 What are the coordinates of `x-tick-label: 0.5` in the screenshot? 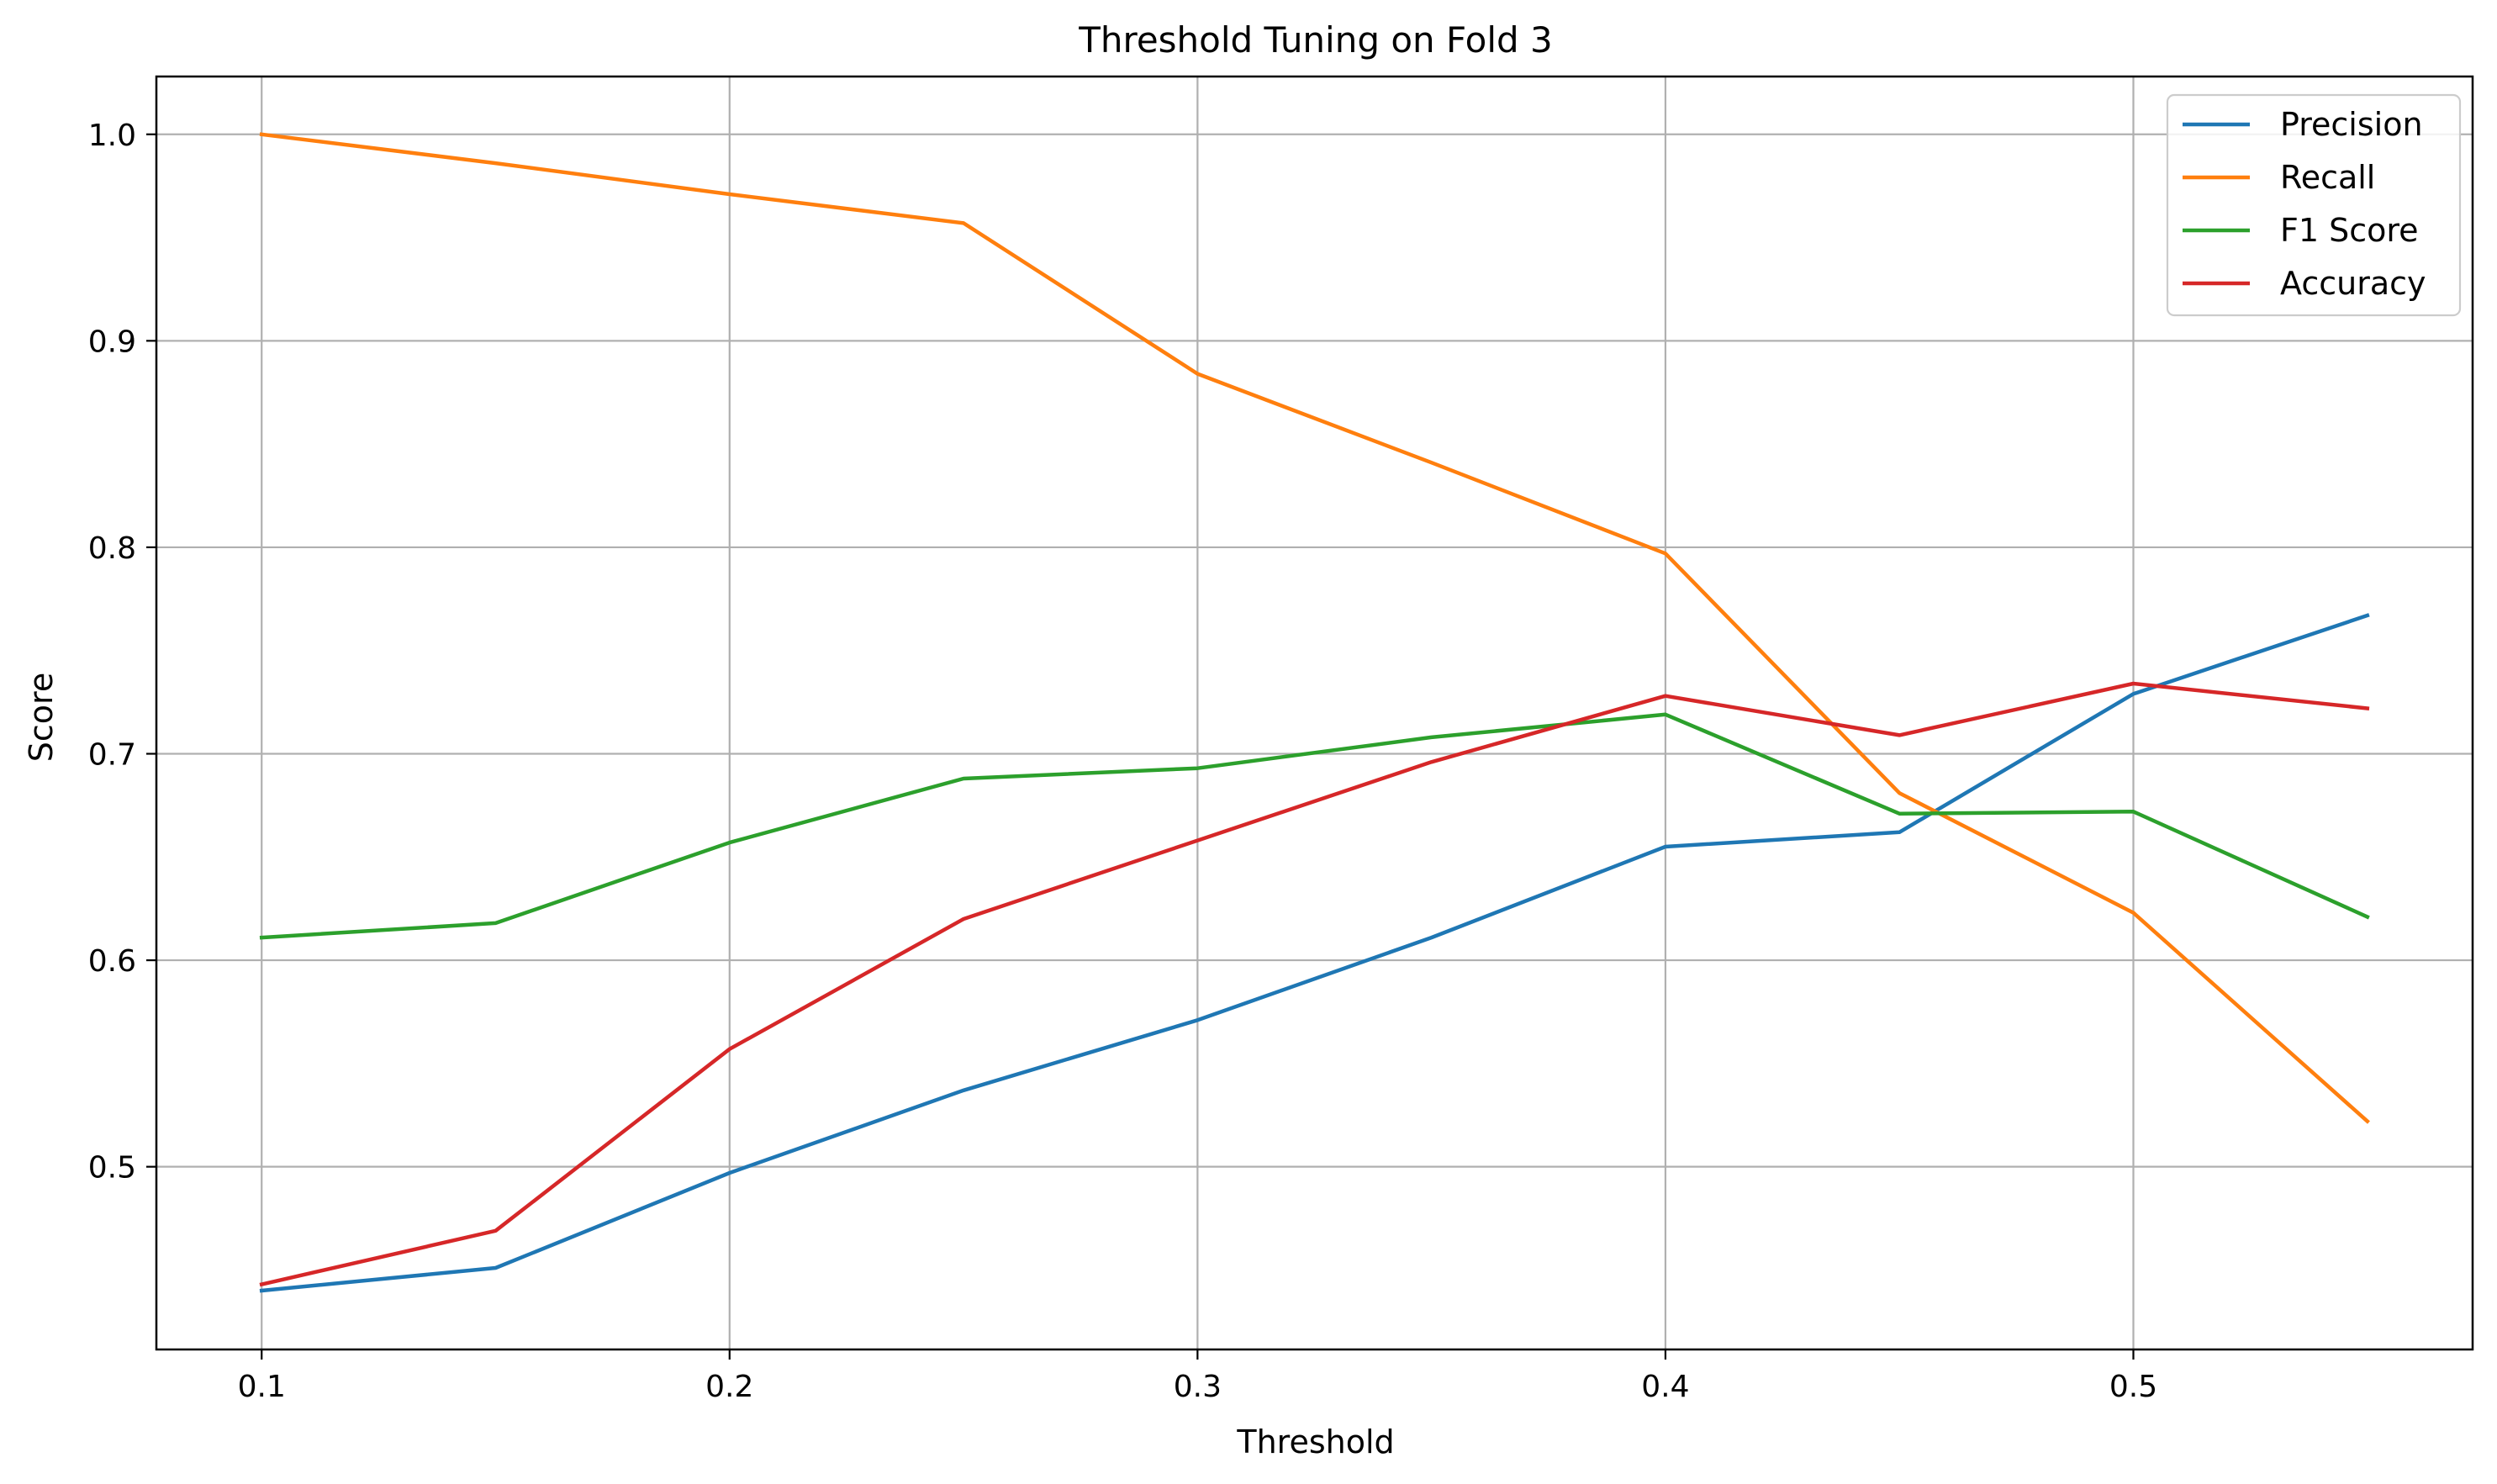 It's located at (2133, 1387).